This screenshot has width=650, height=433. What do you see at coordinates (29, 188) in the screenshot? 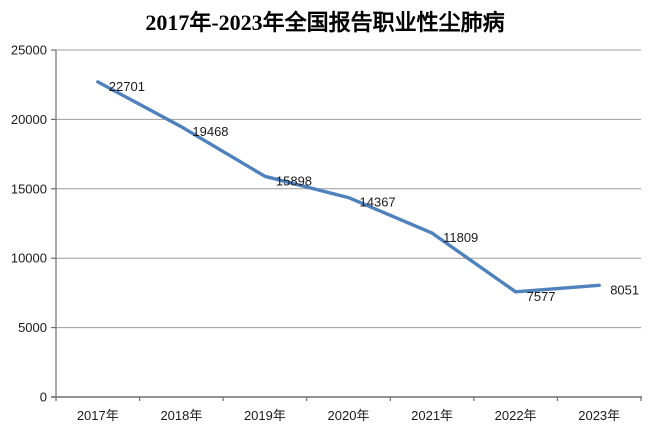
I see `y-tick-label: 15000` at bounding box center [29, 188].